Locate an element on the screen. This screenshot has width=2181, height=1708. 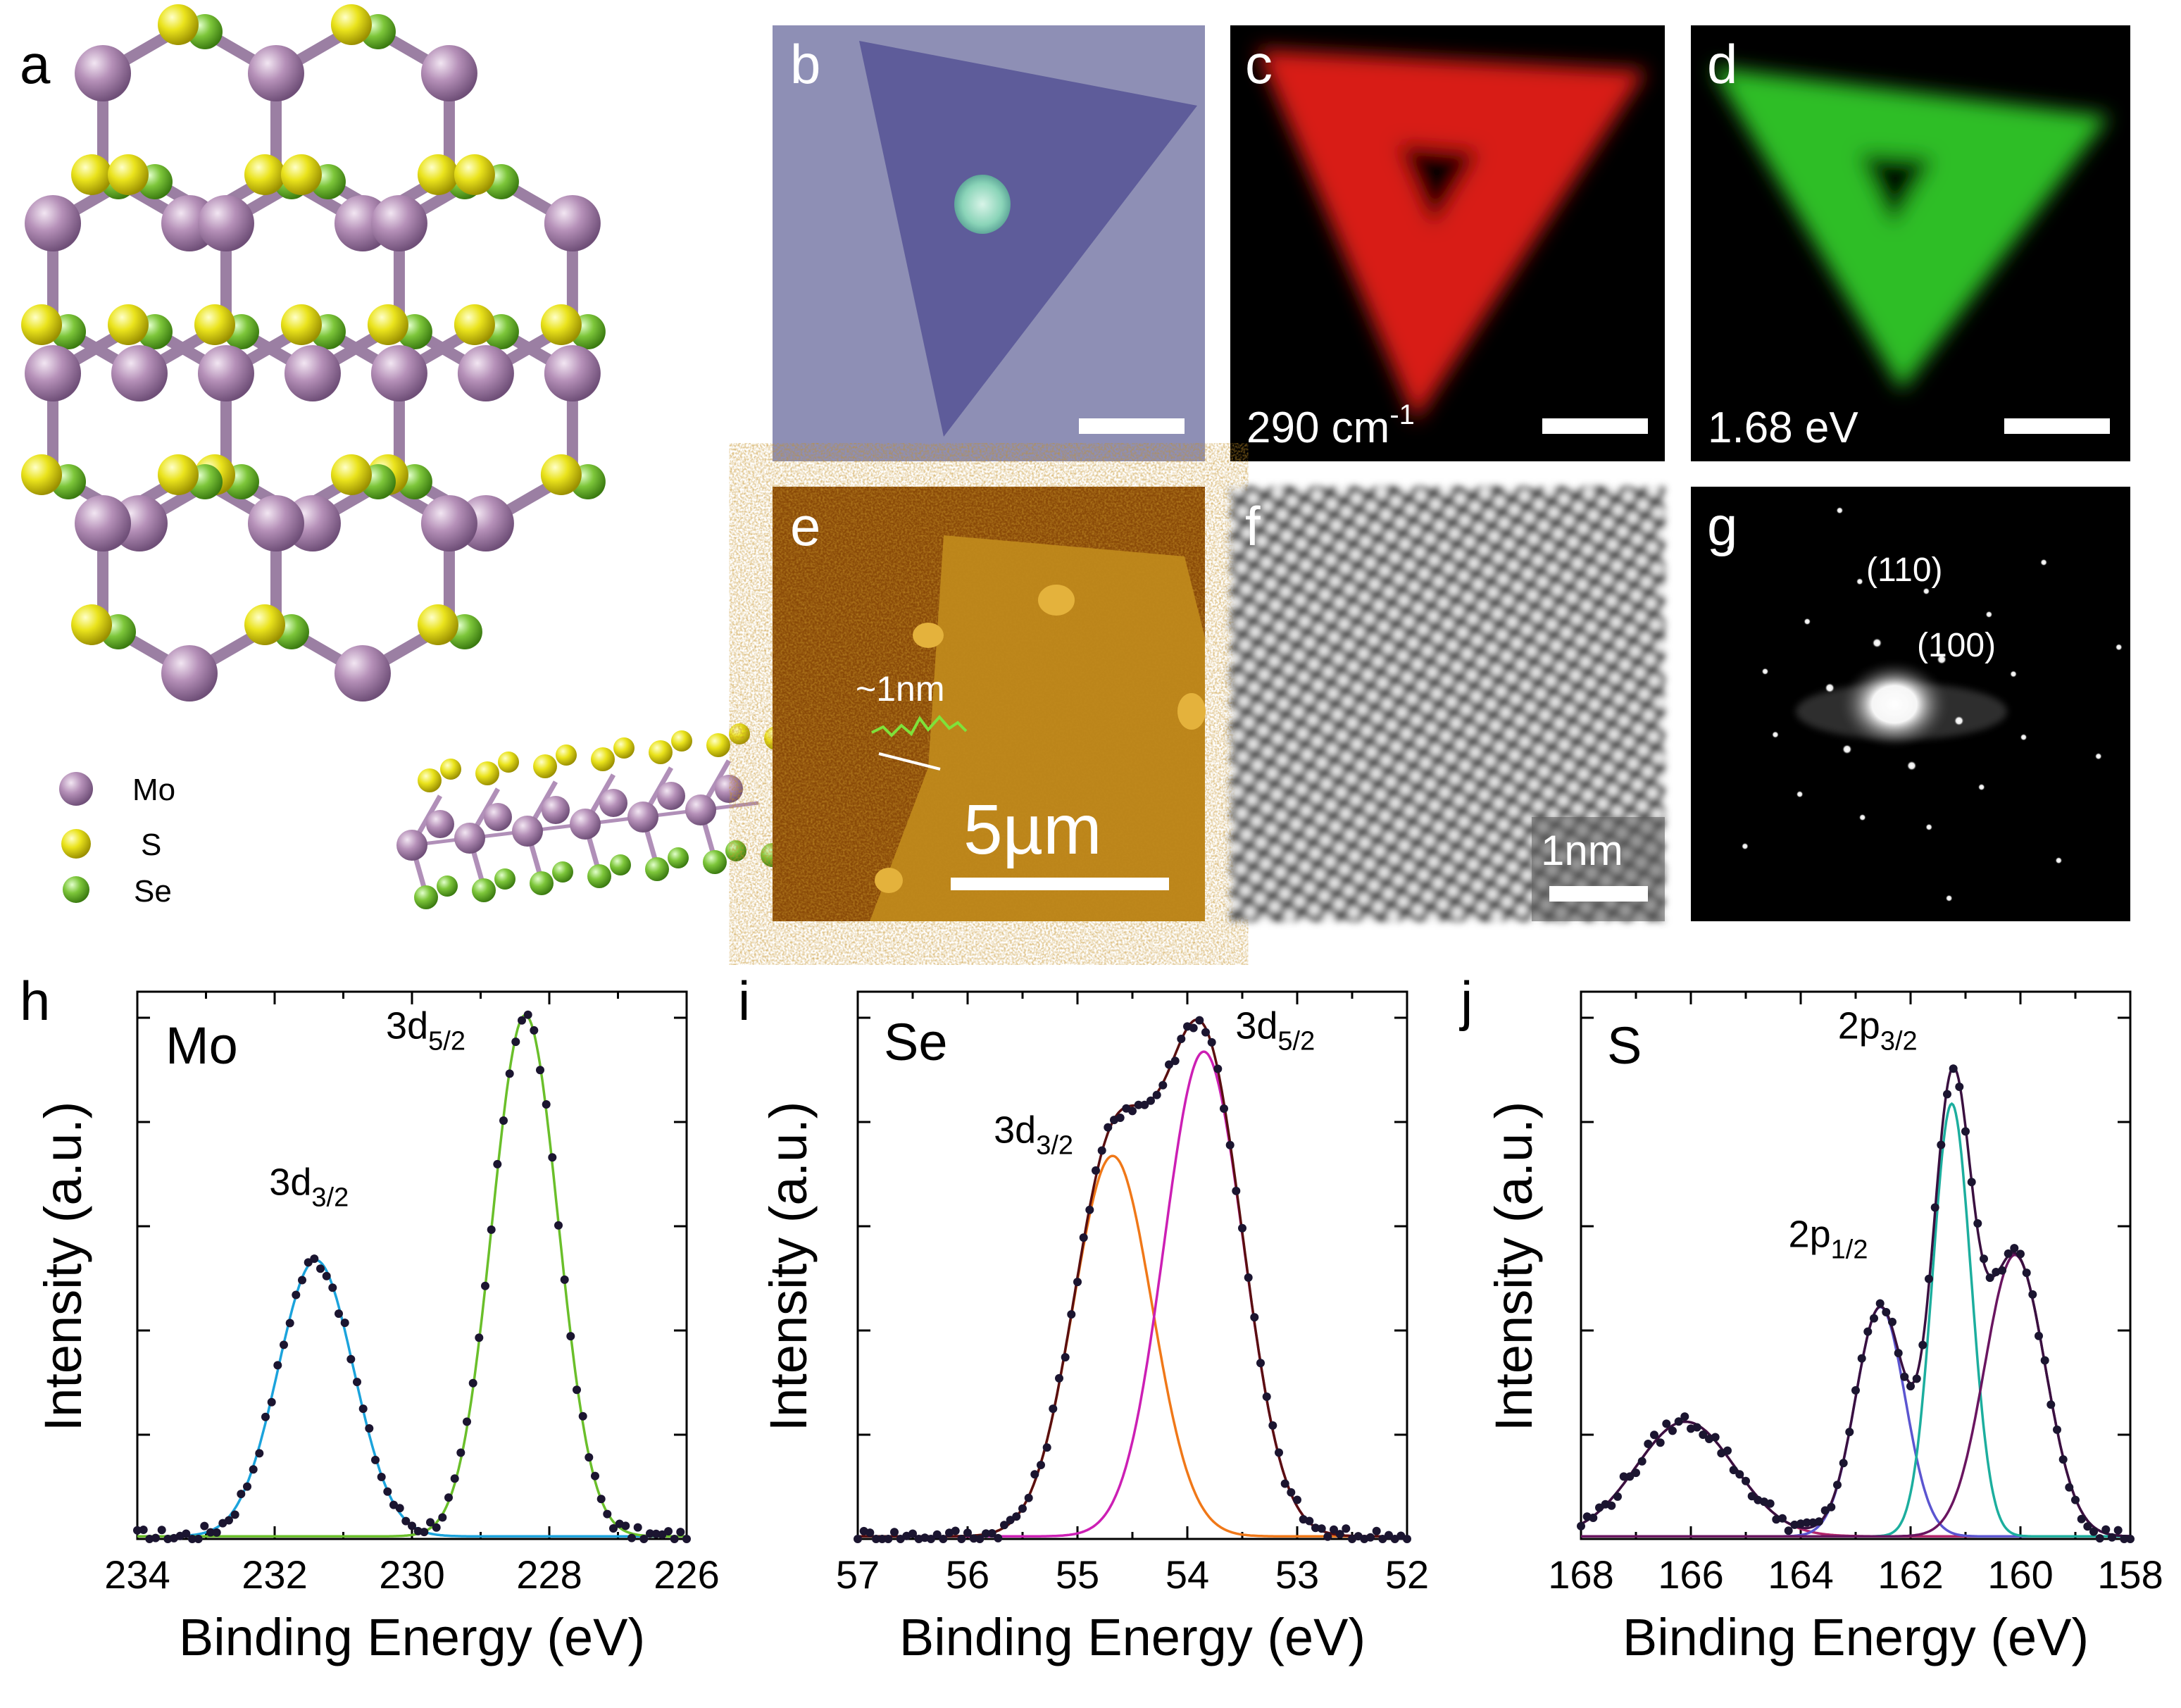
peak-label: 2p1/2 is located at coordinates (1828, 1239).